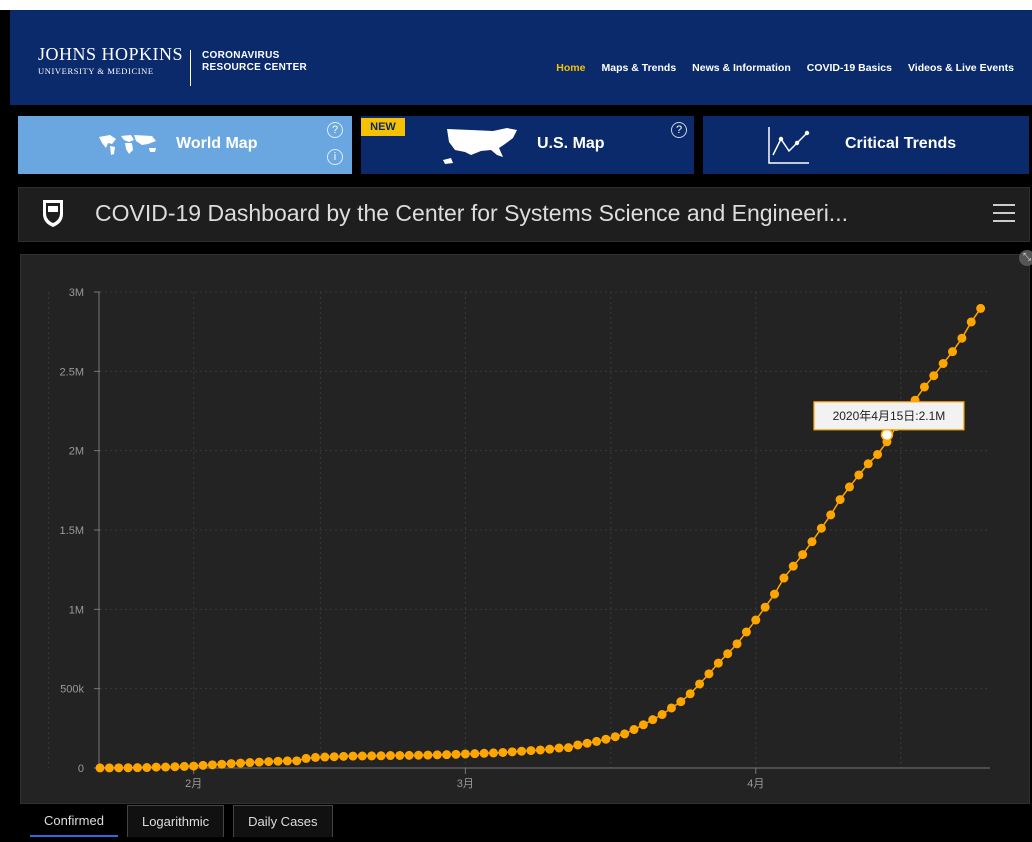  What do you see at coordinates (571, 143) in the screenshot?
I see `us-map-label: U.S. Map` at bounding box center [571, 143].